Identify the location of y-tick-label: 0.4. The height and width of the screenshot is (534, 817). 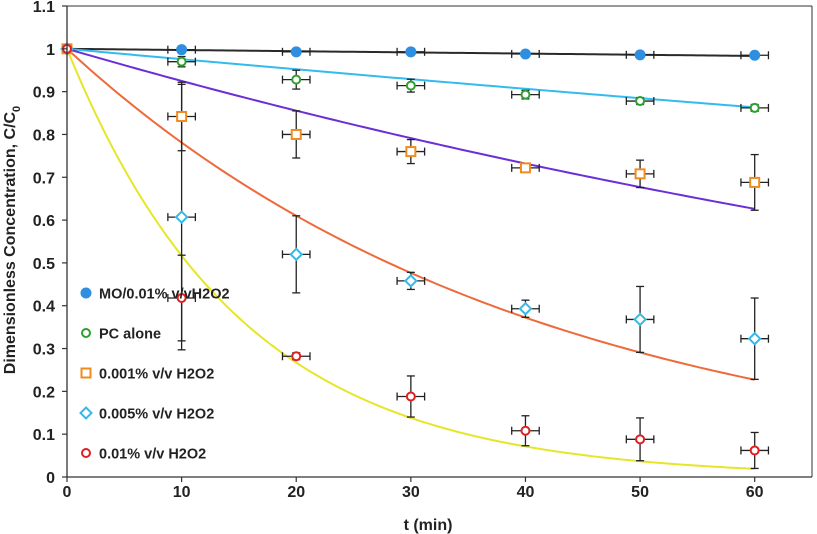
(44, 307).